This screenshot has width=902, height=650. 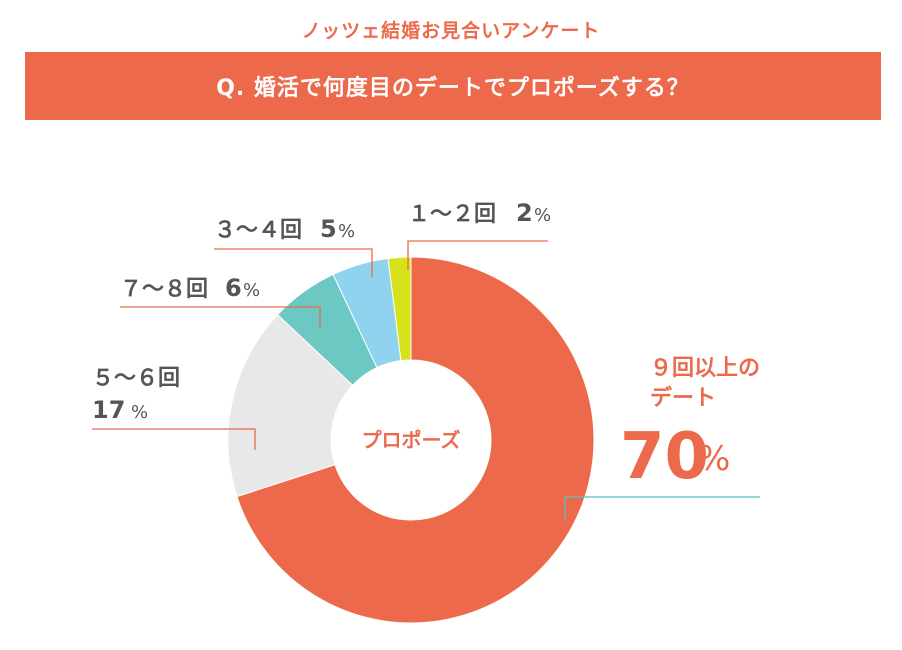 I want to click on slice-label-4-0: １〜２回, so click(x=452, y=214).